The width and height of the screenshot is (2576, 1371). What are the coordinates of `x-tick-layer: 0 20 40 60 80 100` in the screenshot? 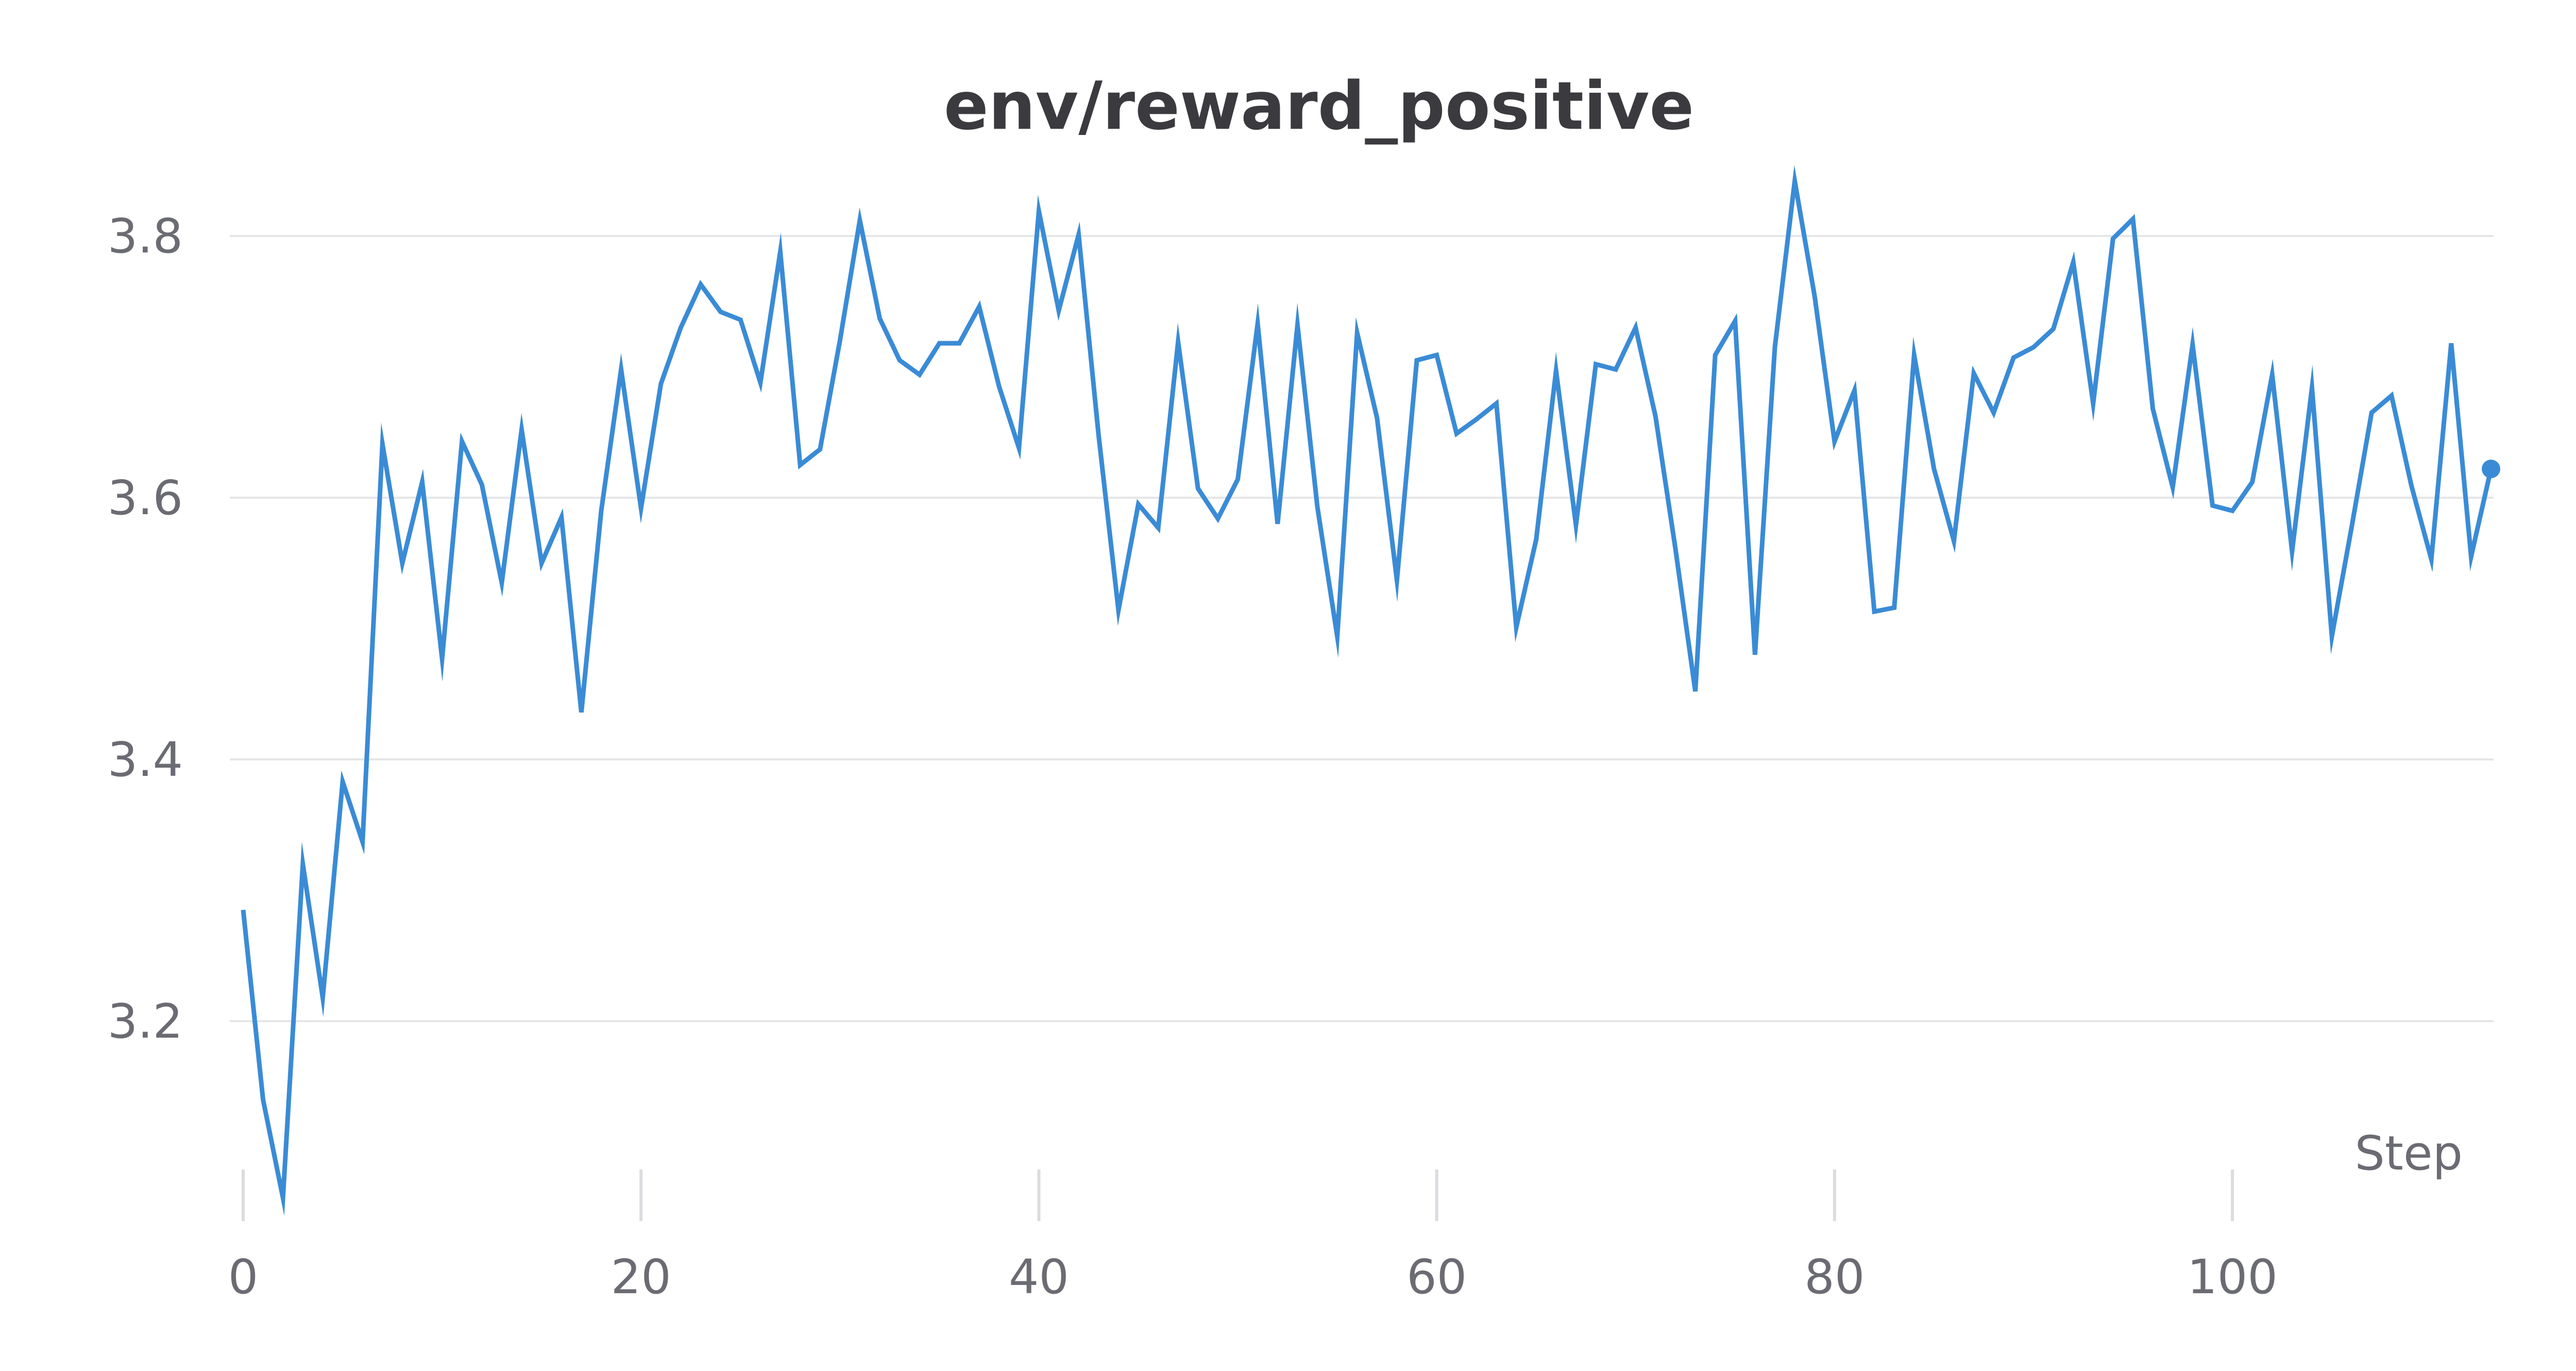 It's located at (1253, 1238).